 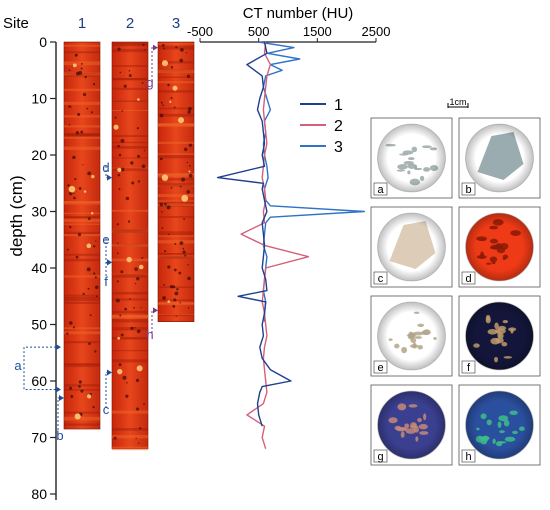 I want to click on marker-label: b, so click(x=59, y=435).